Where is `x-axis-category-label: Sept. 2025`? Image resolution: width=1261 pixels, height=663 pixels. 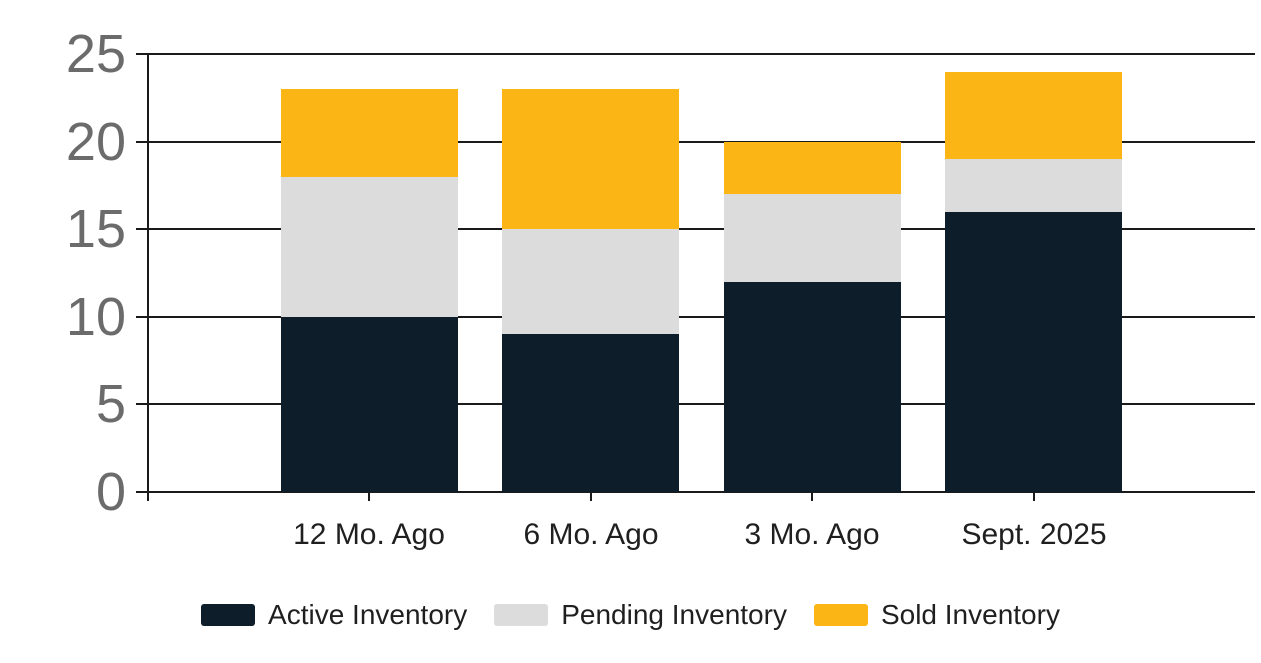
x-axis-category-label: Sept. 2025 is located at coordinates (1034, 534).